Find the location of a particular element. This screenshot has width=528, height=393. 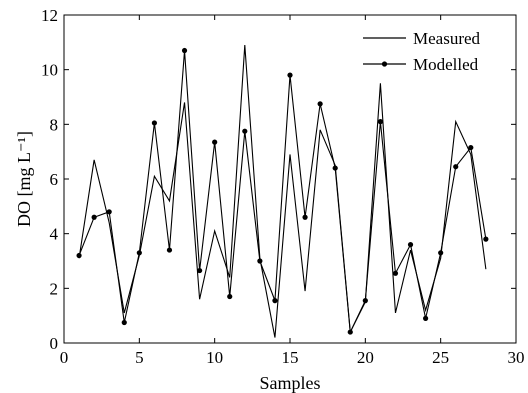

x-tick-label: 20 is located at coordinates (365, 357).